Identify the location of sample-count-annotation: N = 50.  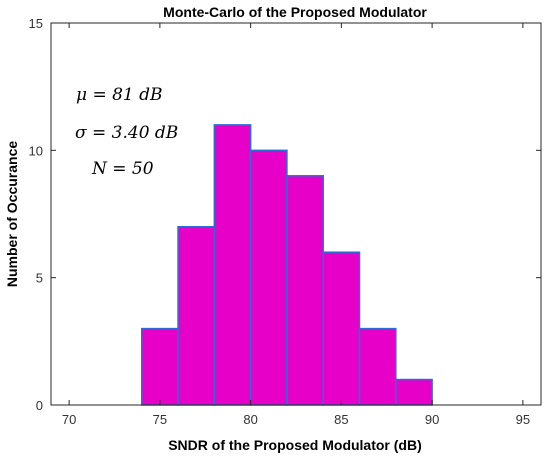
(122, 169).